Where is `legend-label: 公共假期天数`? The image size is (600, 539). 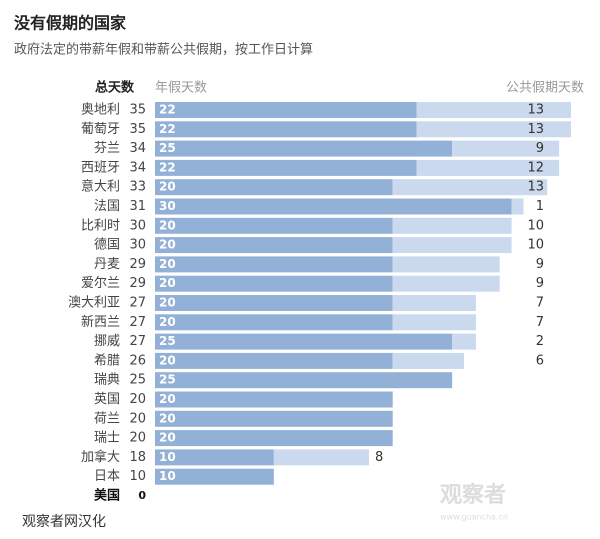 legend-label: 公共假期天数 is located at coordinates (545, 88).